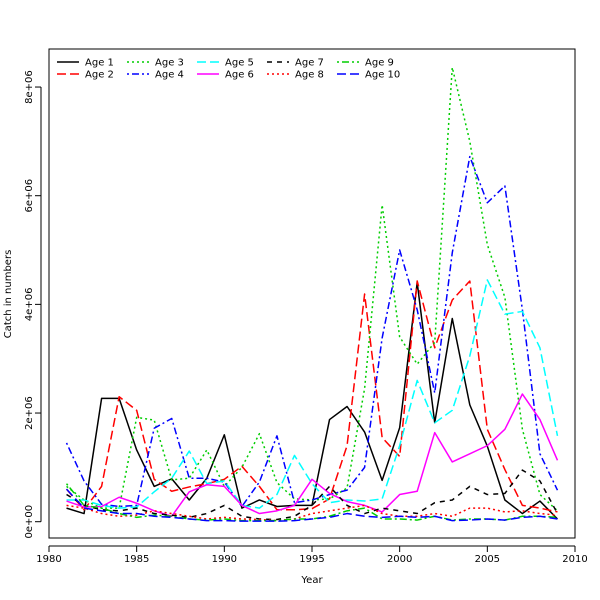  What do you see at coordinates (309, 75) in the screenshot?
I see `legend-label: Age 8` at bounding box center [309, 75].